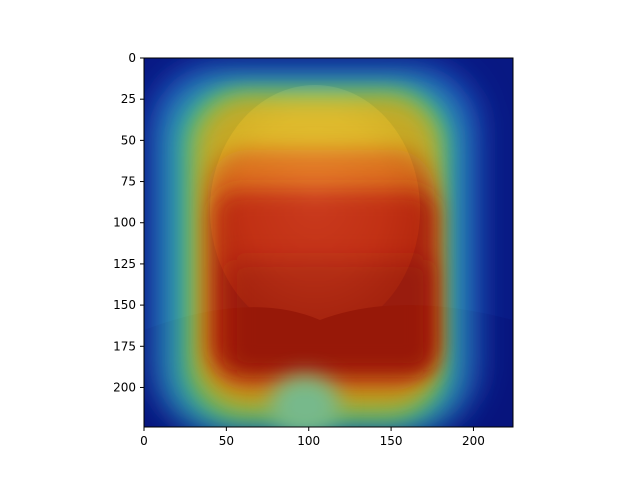 This screenshot has height=480, width=640. I want to click on y-tick-label: 175, so click(124, 346).